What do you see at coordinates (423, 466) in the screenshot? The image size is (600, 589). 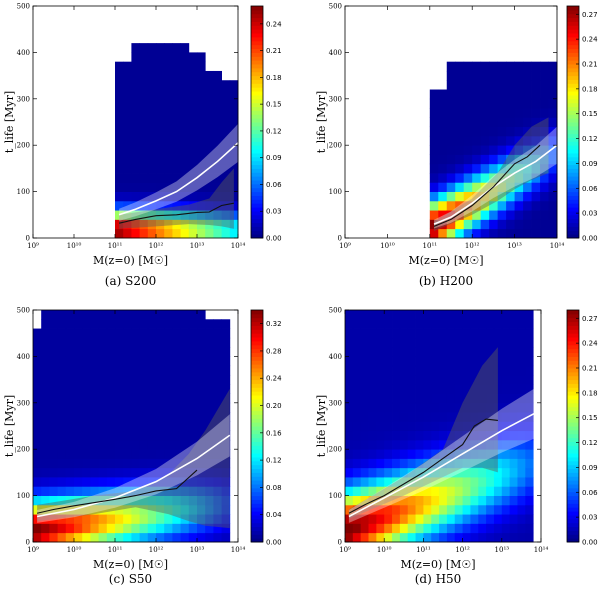 I see `median-line` at bounding box center [423, 466].